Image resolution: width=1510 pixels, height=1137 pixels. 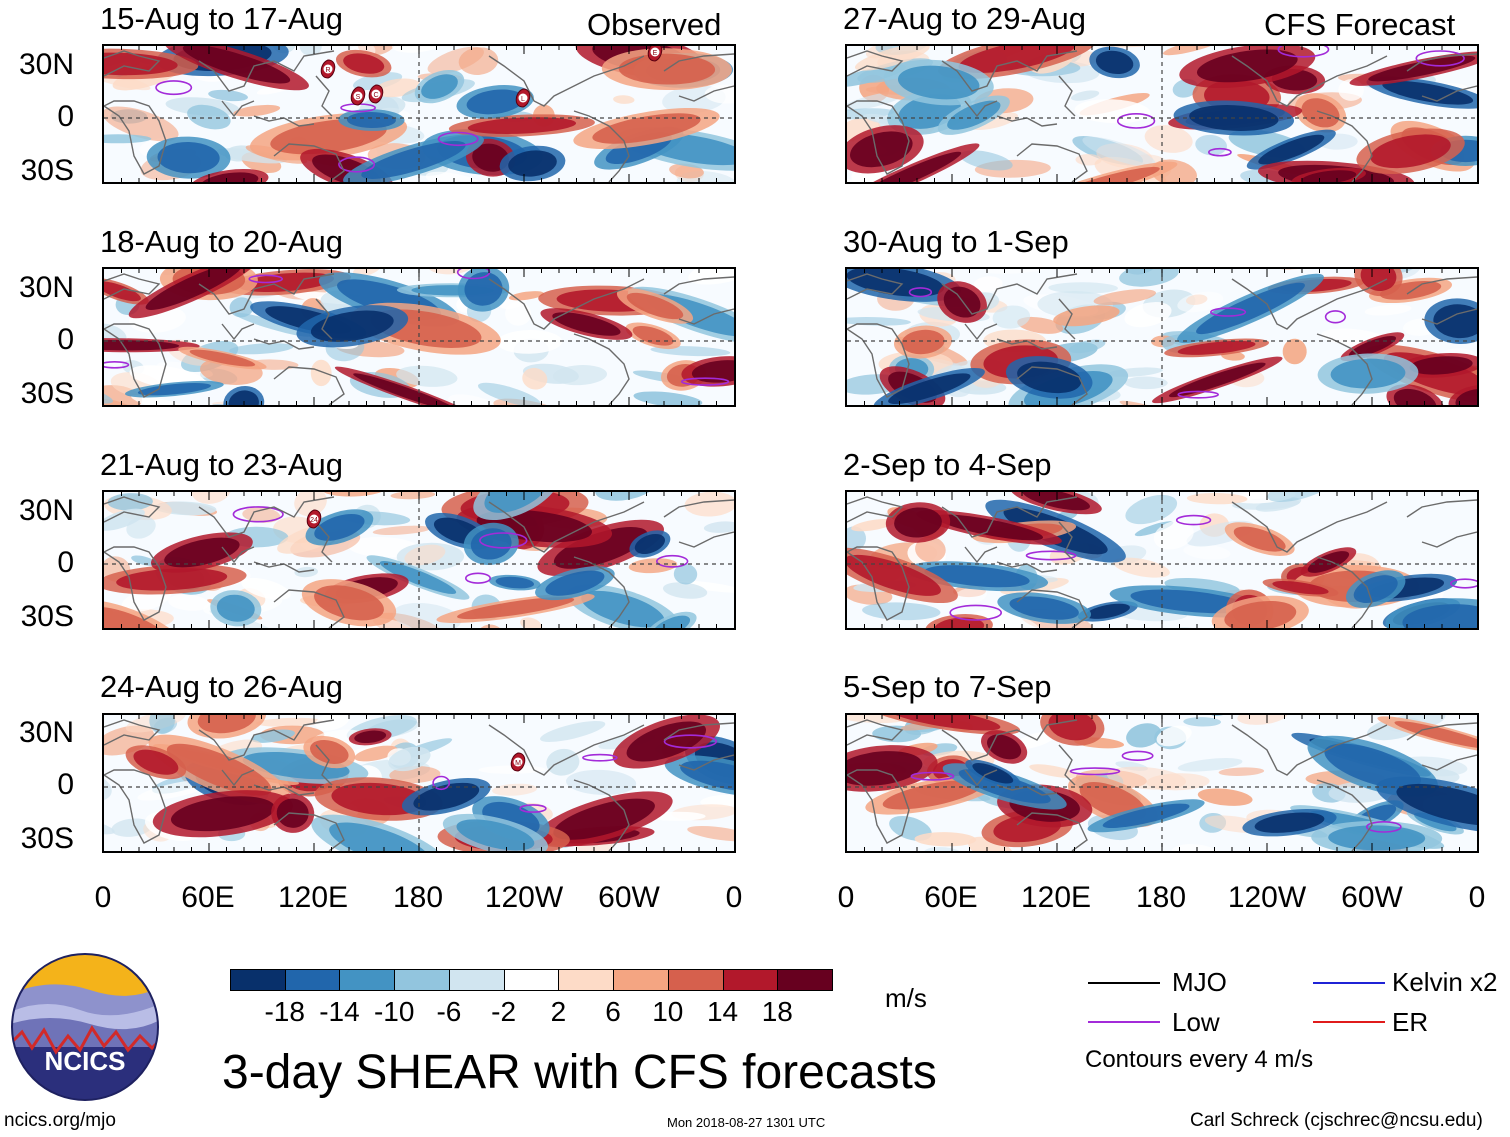 I want to click on legend-er-label: ER, so click(x=1410, y=1022).